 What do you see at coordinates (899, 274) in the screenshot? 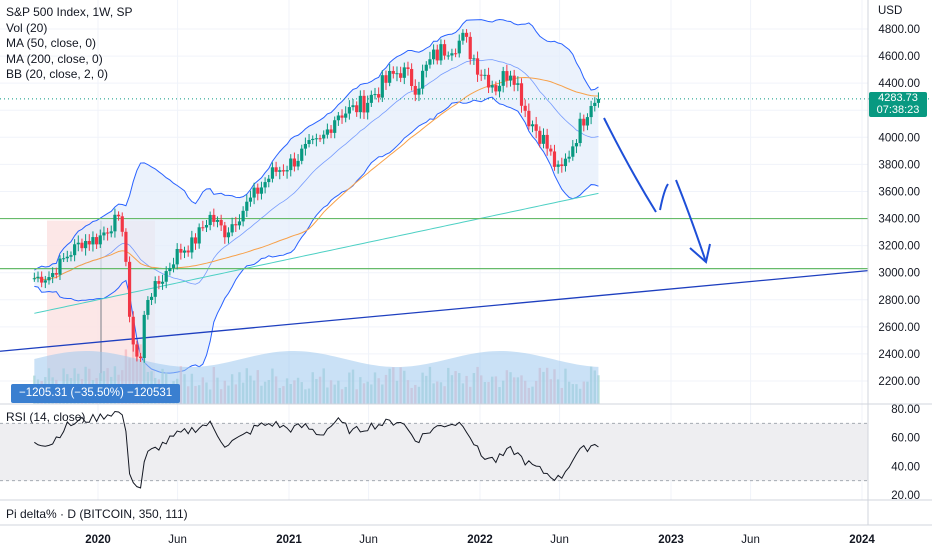
I see `price-tick-label: 3000.00` at bounding box center [899, 274].